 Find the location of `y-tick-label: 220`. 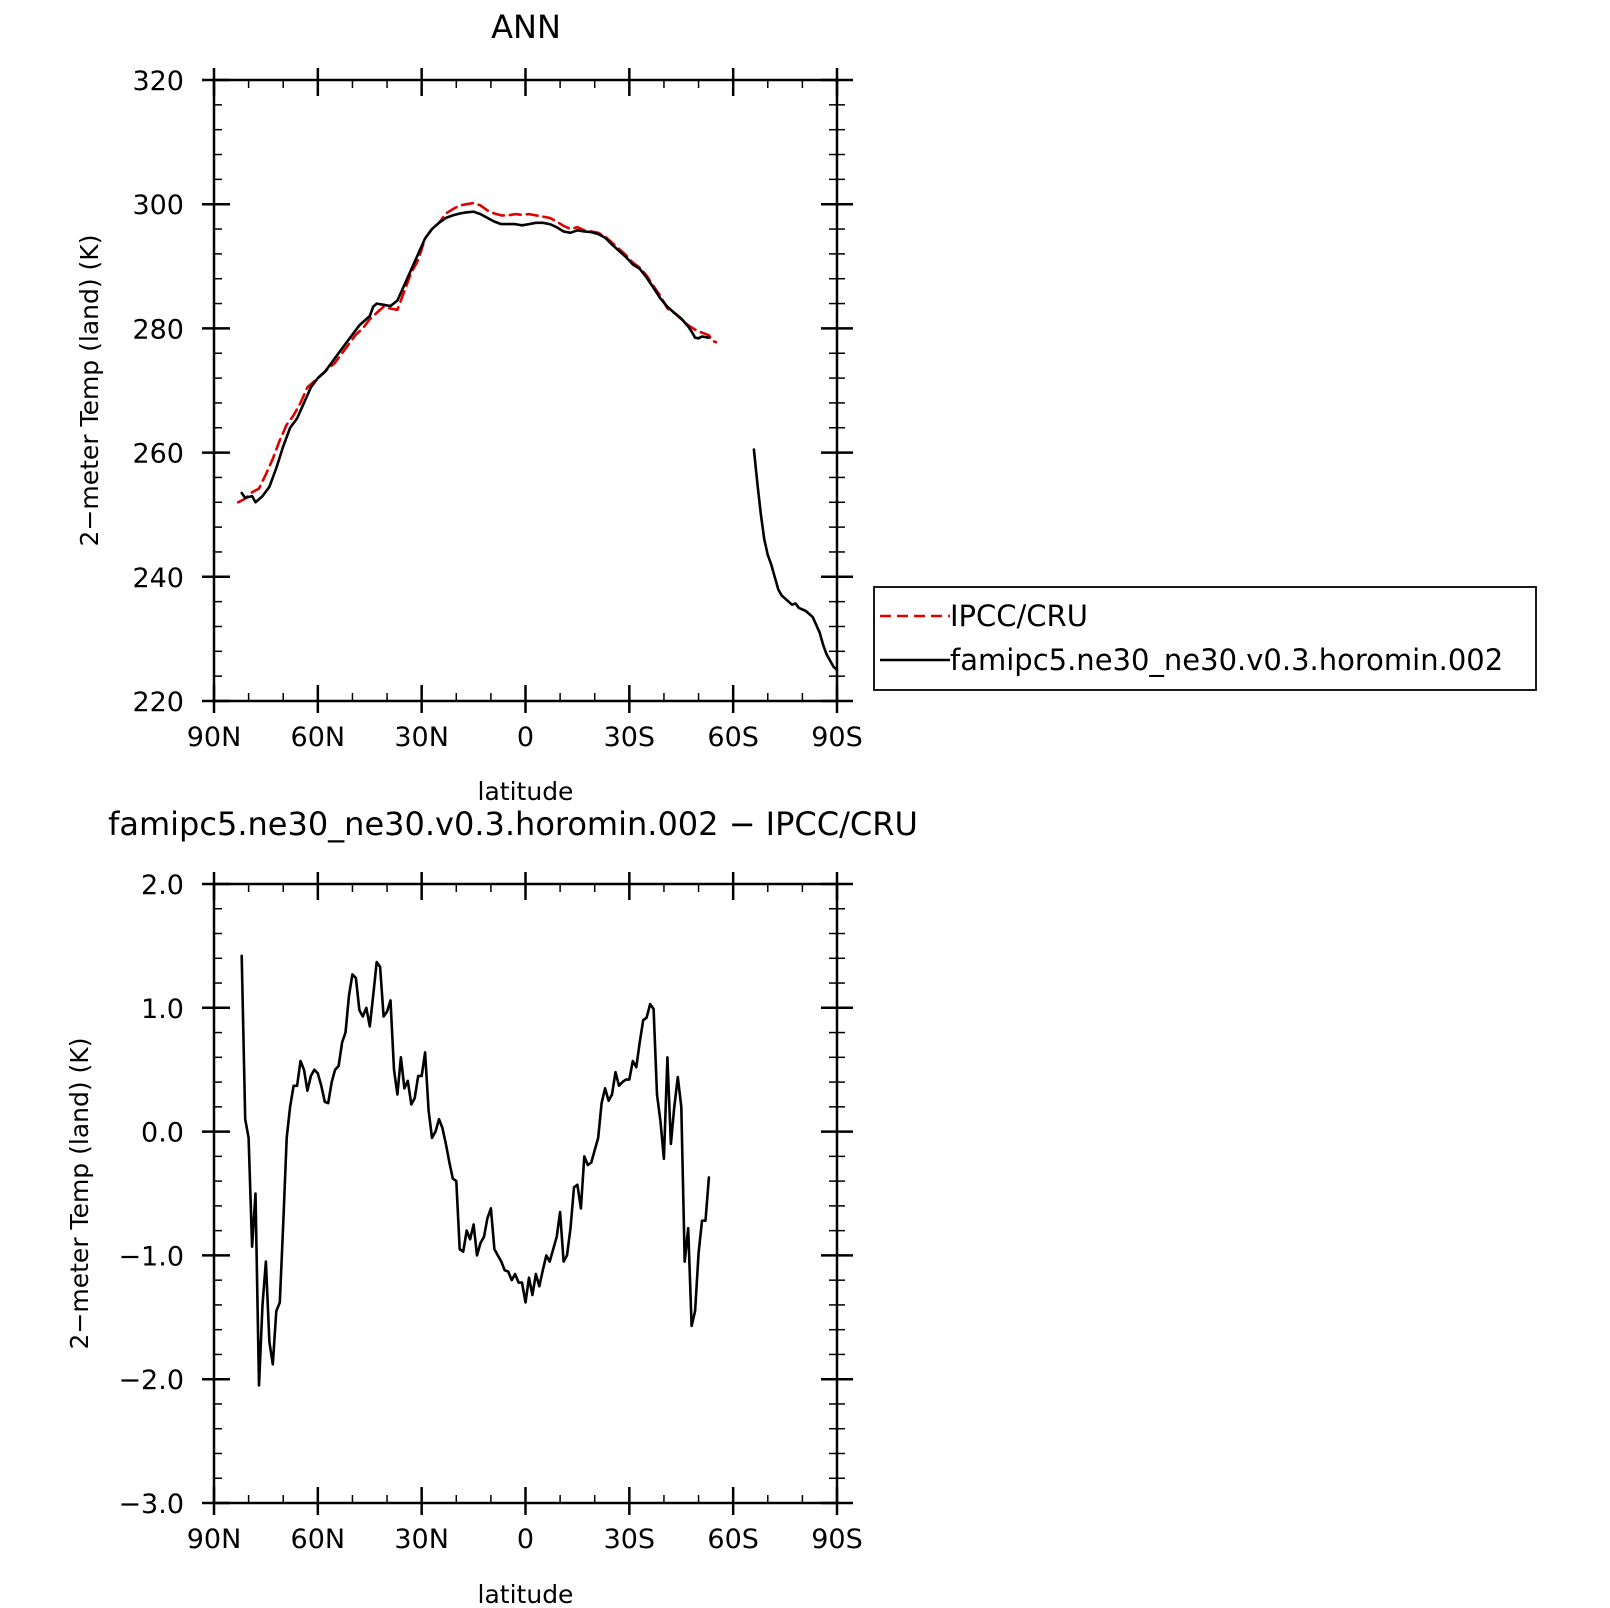

y-tick-label: 220 is located at coordinates (158, 702).